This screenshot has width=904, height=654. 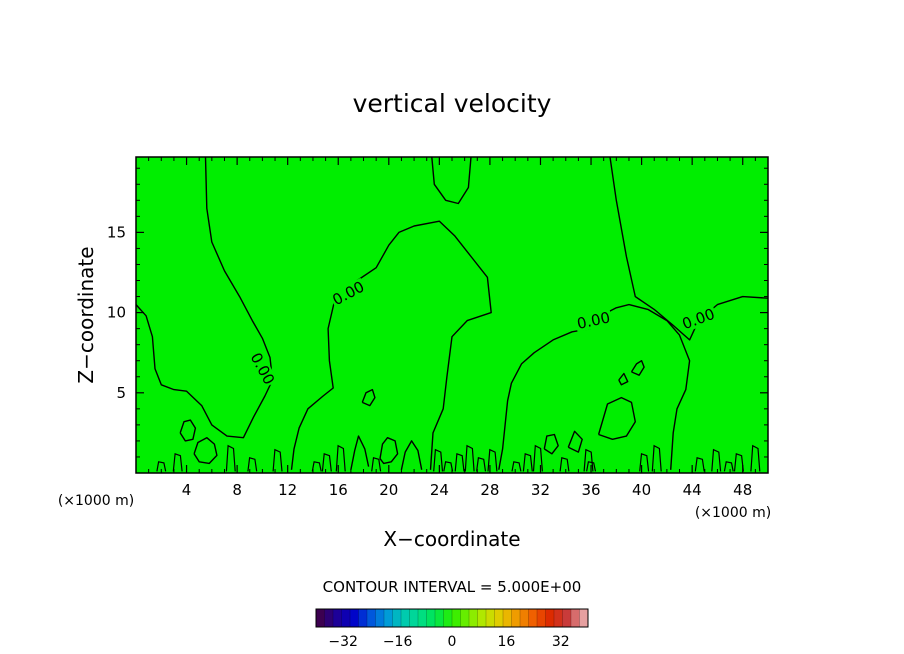 I want to click on x-tick-label: 12, so click(x=287, y=490).